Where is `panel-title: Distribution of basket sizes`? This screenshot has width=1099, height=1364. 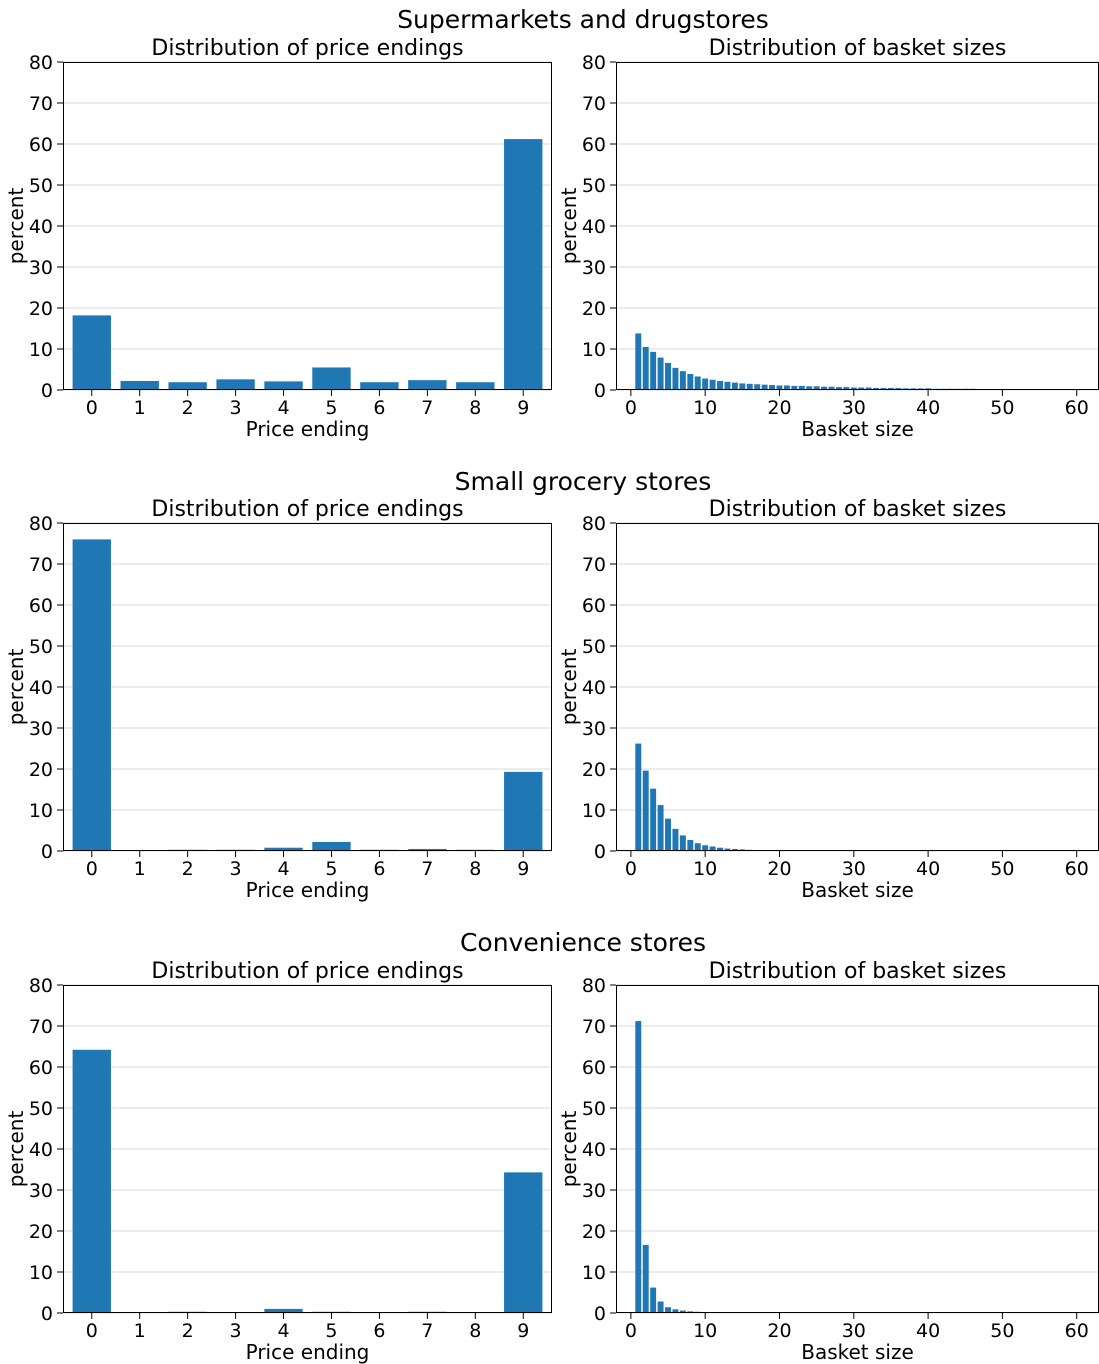 panel-title: Distribution of basket sizes is located at coordinates (858, 971).